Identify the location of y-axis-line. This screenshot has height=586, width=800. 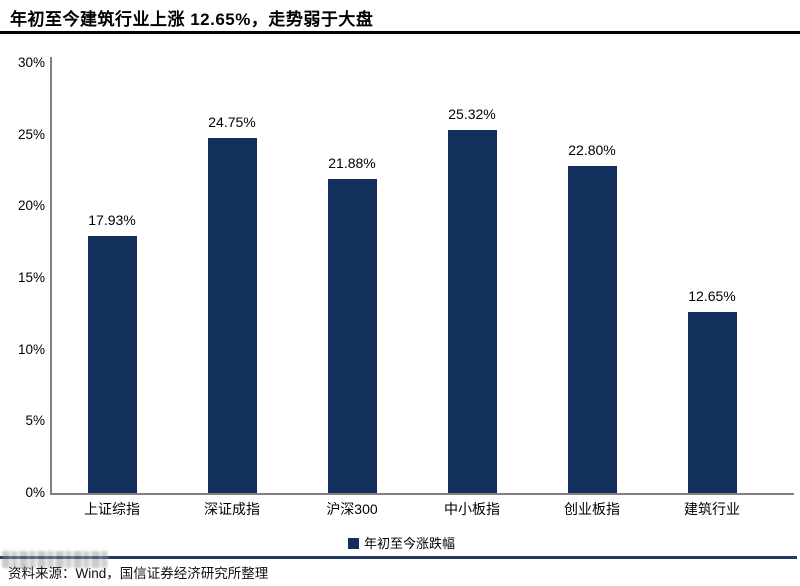
(51, 275).